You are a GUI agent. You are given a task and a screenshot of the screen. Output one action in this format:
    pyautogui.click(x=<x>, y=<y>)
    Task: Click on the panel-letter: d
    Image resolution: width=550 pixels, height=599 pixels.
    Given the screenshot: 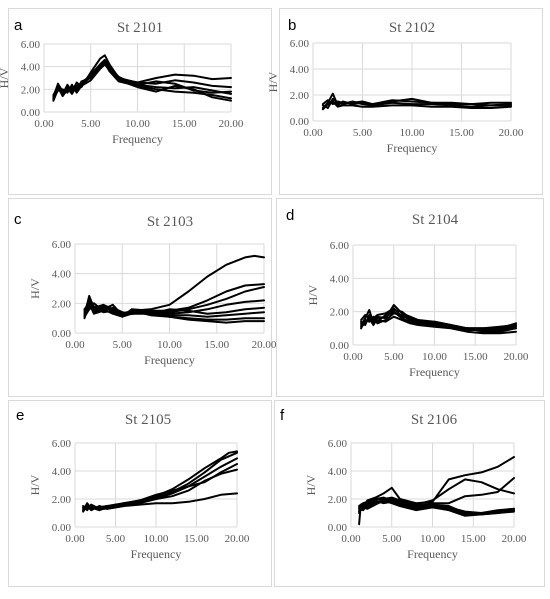 What is the action you would take?
    pyautogui.click(x=290, y=215)
    